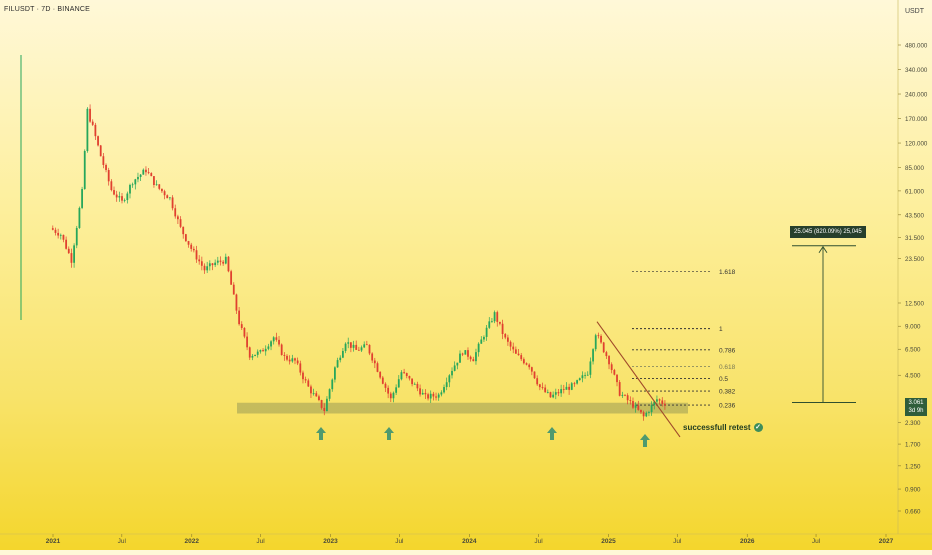  What do you see at coordinates (723, 427) in the screenshot?
I see `retest-annotation: successfull retest ✓` at bounding box center [723, 427].